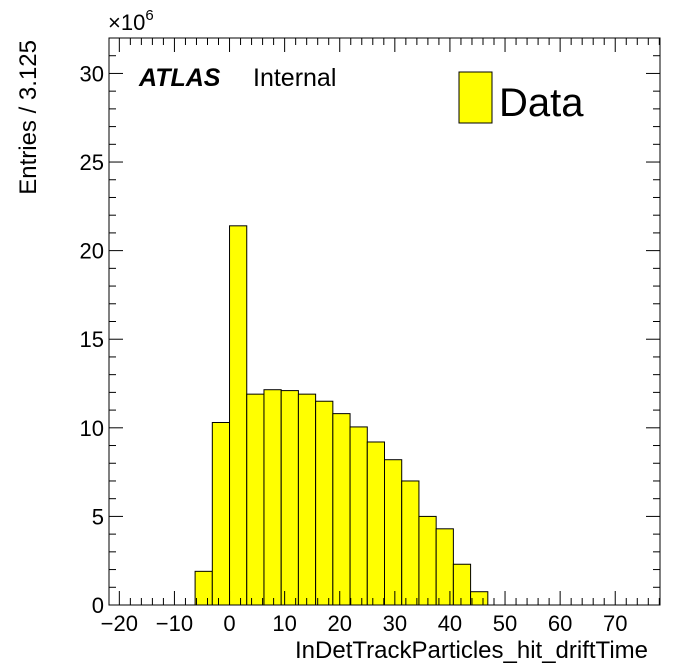 The width and height of the screenshot is (696, 672). I want to click on x-axis-label: InDetTrackParticles_hit_driftTime, so click(471, 650).